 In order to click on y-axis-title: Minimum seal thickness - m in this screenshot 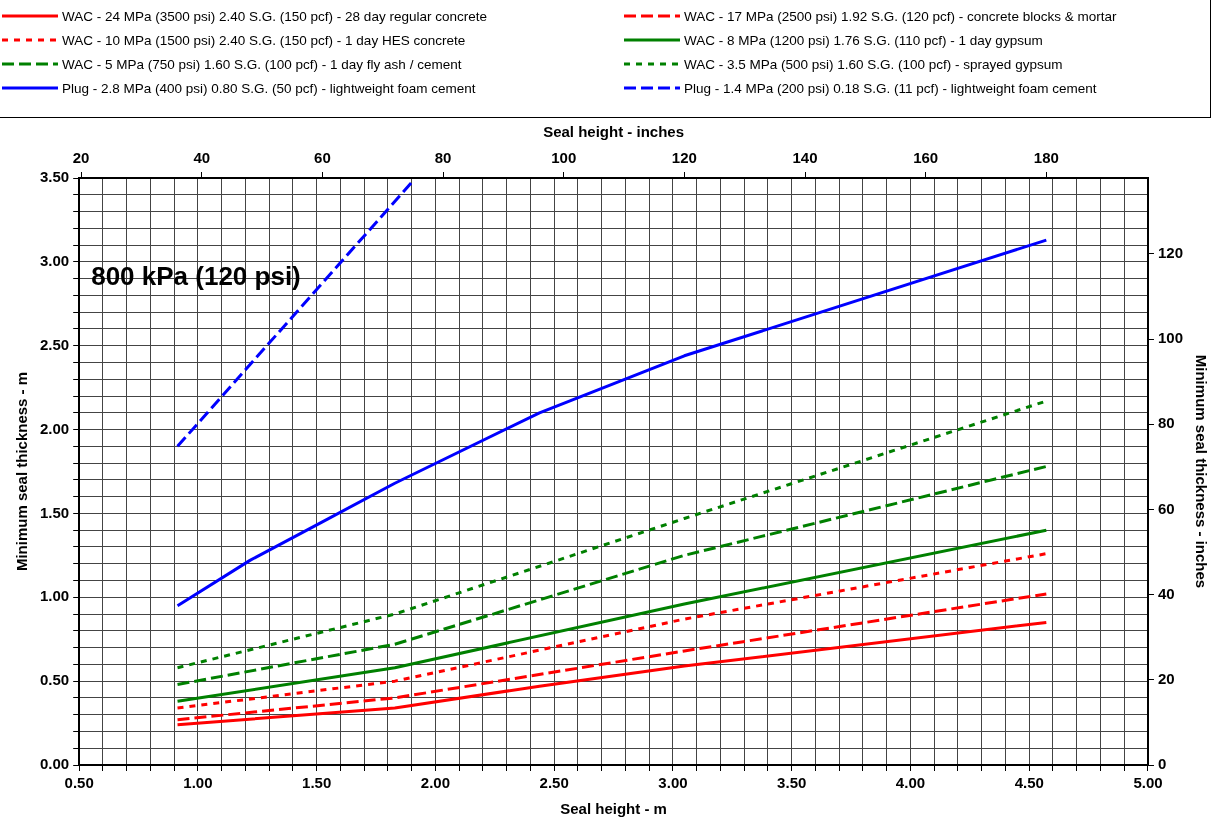, I will do `click(22, 471)`.